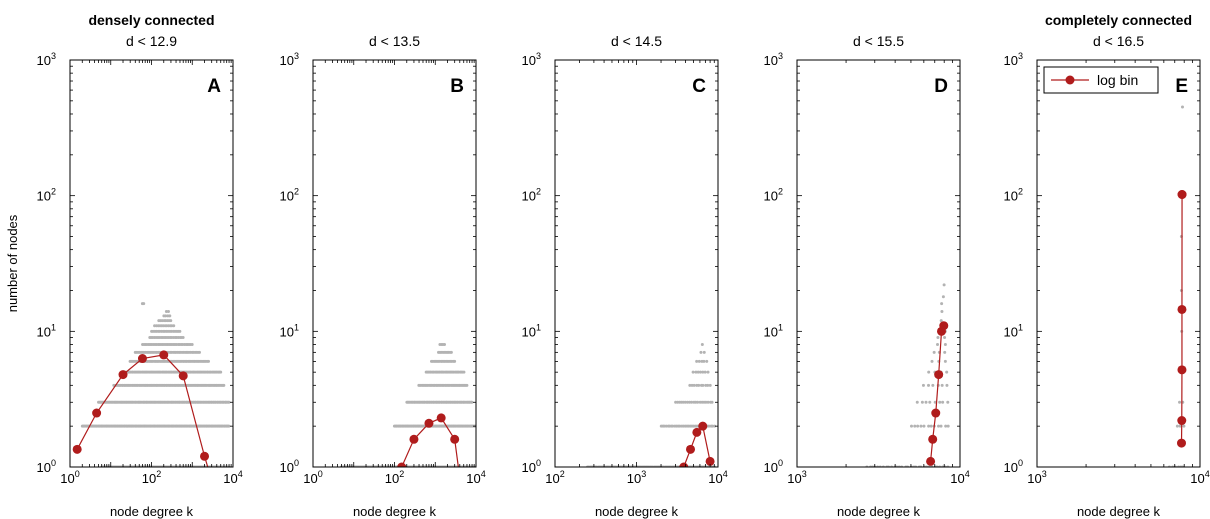  Describe the element at coordinates (151, 41) in the screenshot. I see `panel-subtitle: d < 12.9` at that location.